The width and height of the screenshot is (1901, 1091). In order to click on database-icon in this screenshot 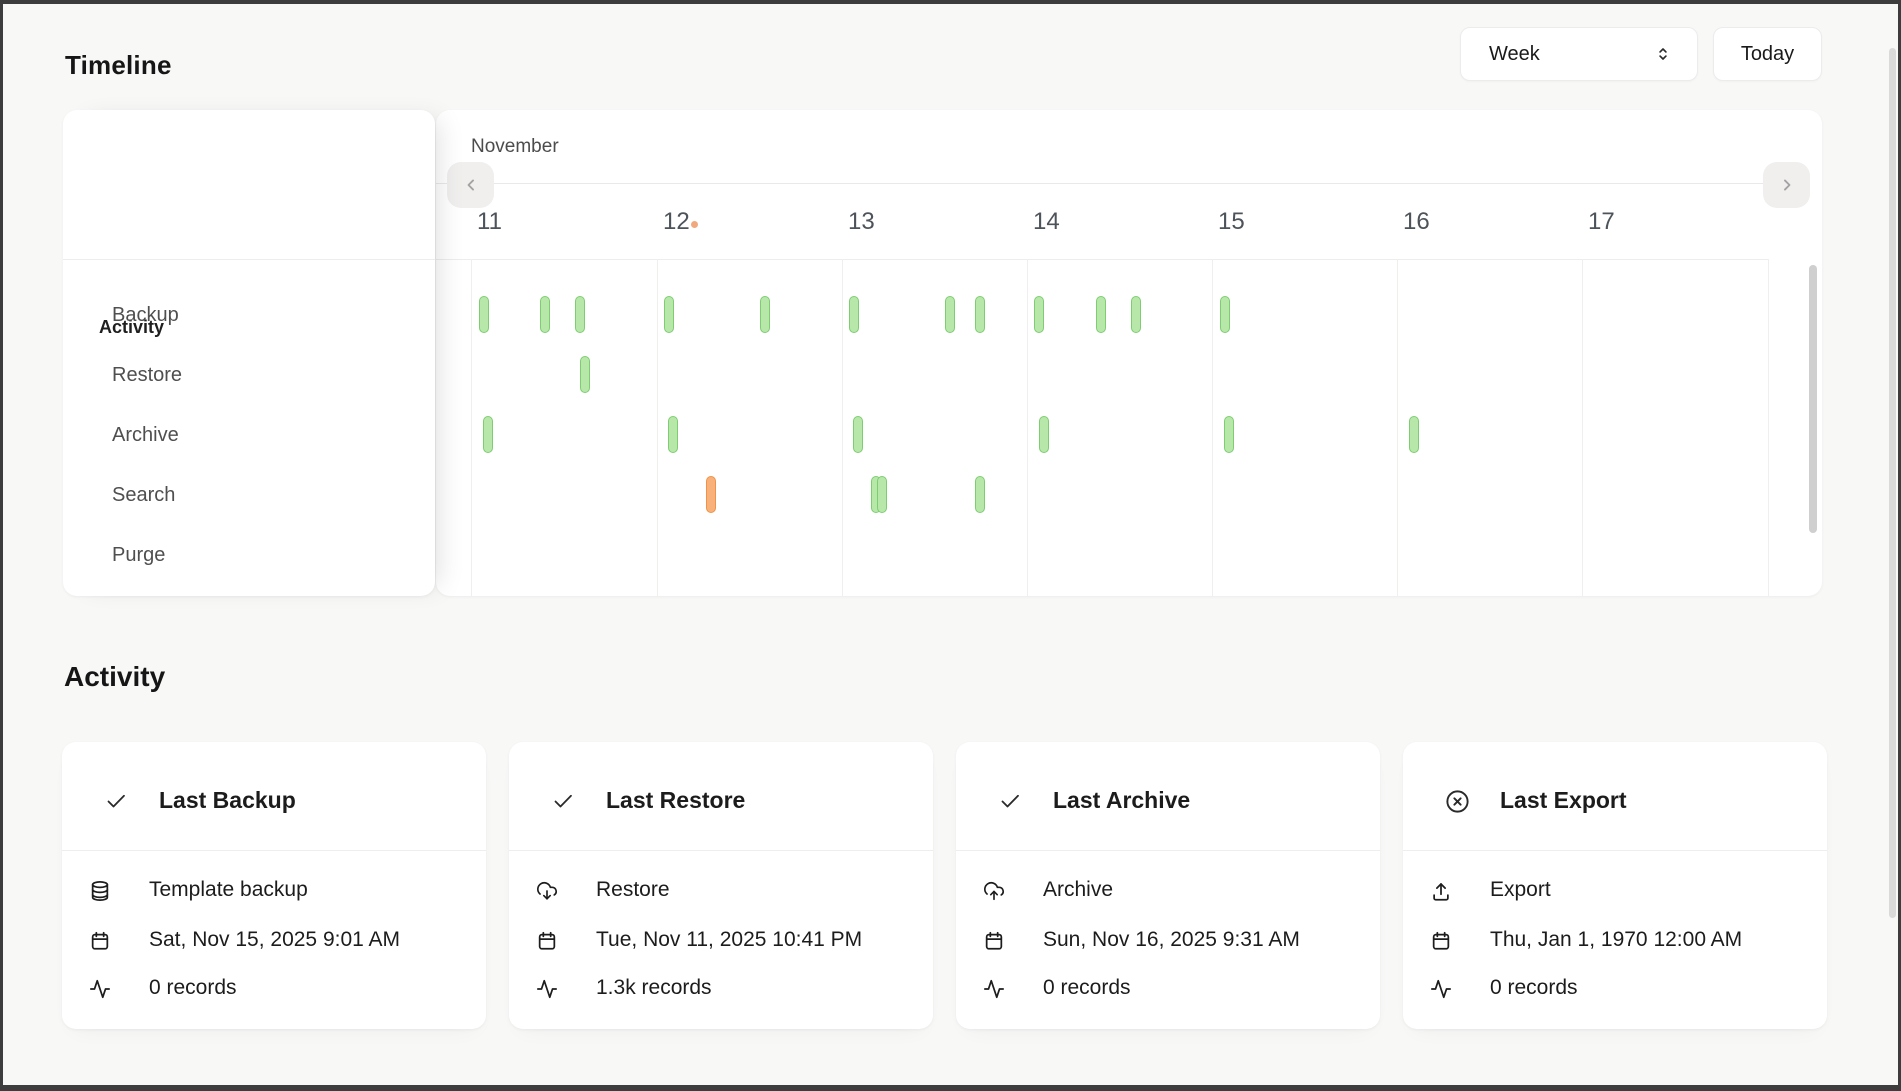, I will do `click(100, 891)`.